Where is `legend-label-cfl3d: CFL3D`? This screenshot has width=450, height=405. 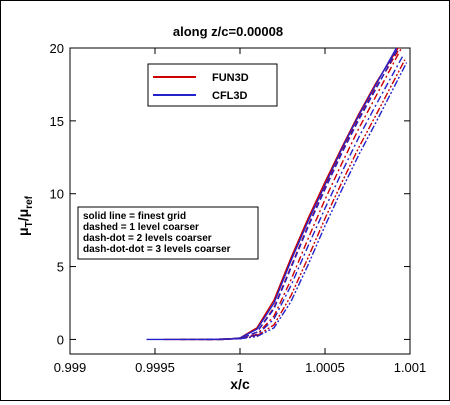
legend-label-cfl3d: CFL3D is located at coordinates (230, 96).